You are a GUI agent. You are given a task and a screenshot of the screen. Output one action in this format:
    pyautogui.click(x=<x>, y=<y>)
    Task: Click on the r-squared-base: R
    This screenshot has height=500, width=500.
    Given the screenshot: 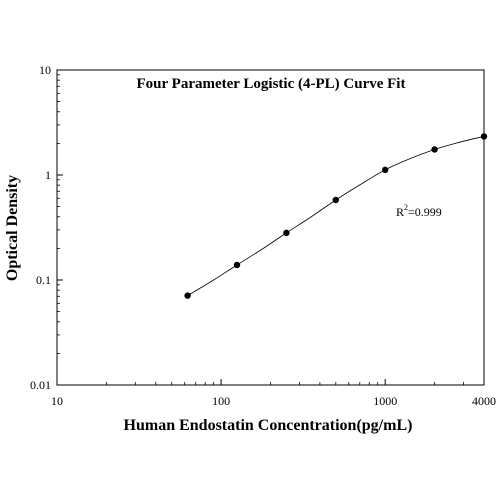 What is the action you would take?
    pyautogui.click(x=400, y=212)
    